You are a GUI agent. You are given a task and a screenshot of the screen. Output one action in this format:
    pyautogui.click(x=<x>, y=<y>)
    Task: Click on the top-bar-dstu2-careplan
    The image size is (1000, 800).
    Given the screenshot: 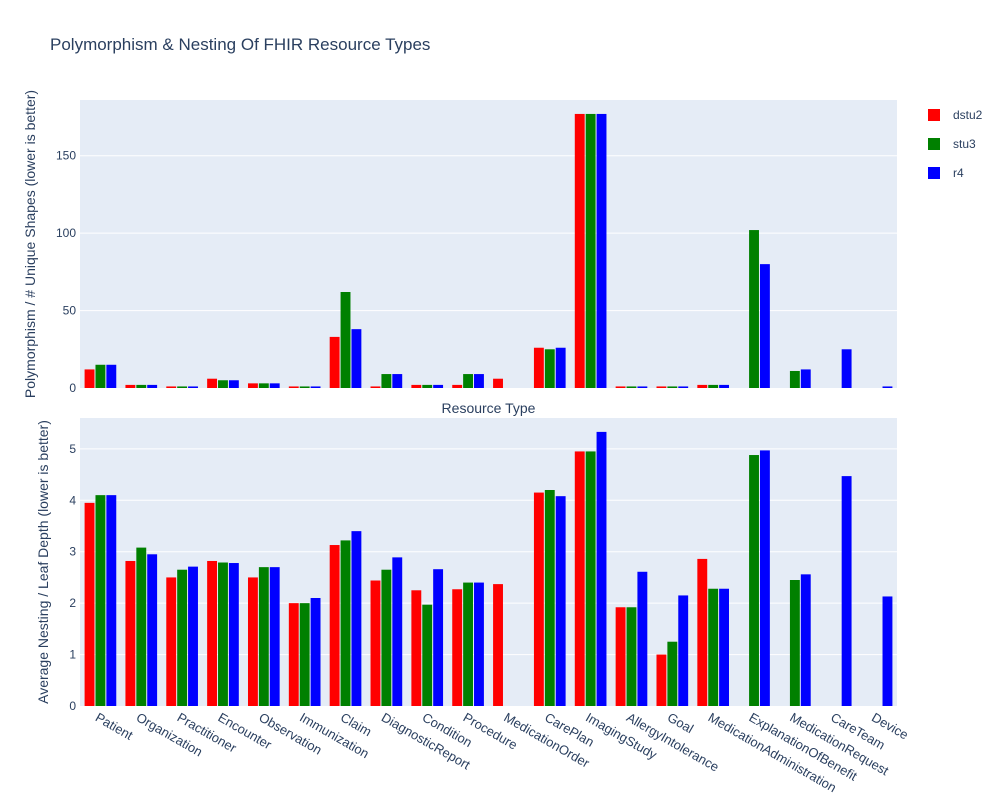 What is the action you would take?
    pyautogui.click(x=538, y=367)
    